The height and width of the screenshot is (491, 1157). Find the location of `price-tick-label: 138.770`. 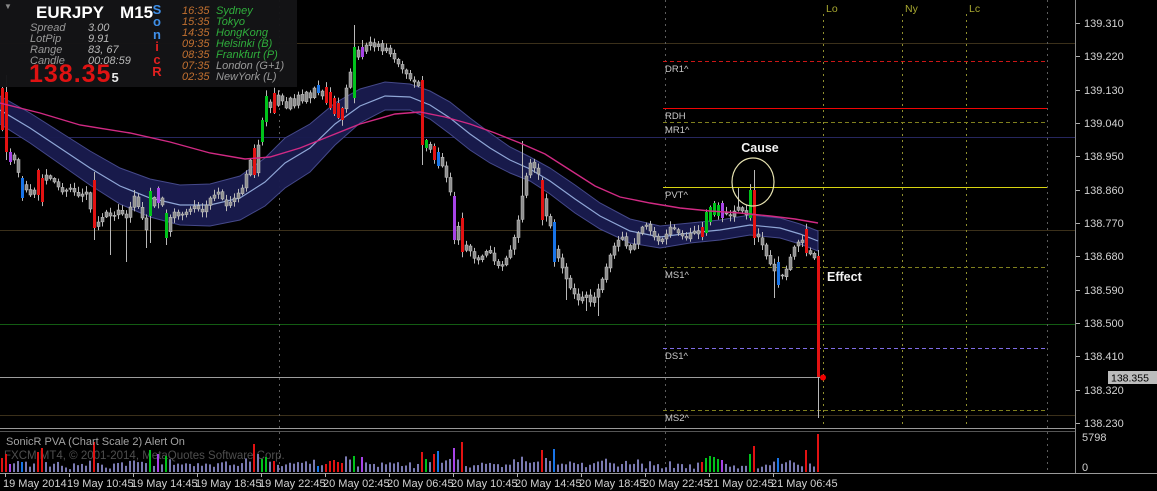

price-tick-label: 138.770 is located at coordinates (1104, 224).